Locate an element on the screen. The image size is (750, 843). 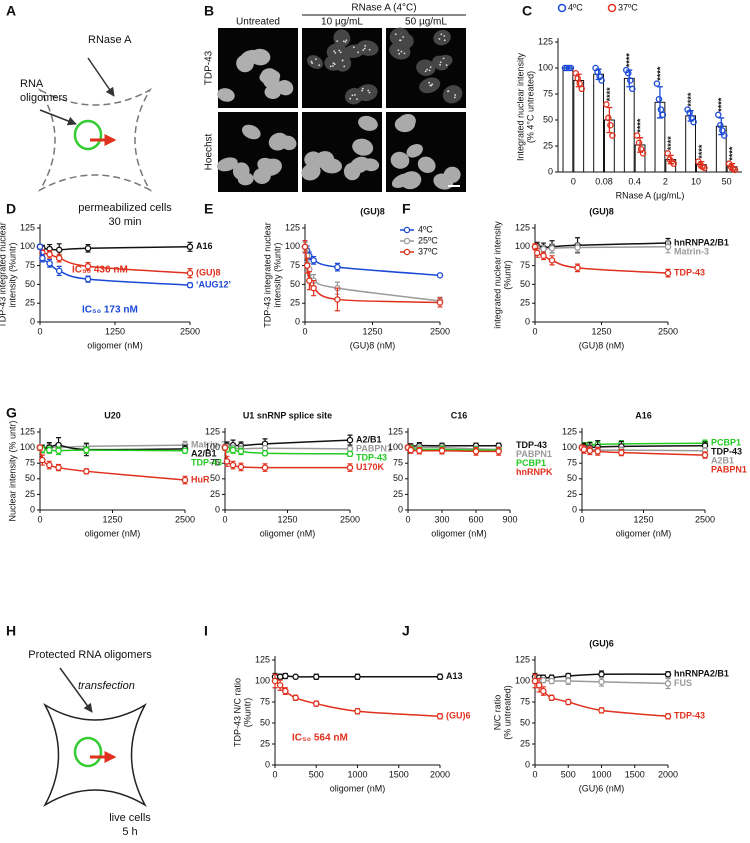
chart-title: (GU)6 is located at coordinates (601, 643).